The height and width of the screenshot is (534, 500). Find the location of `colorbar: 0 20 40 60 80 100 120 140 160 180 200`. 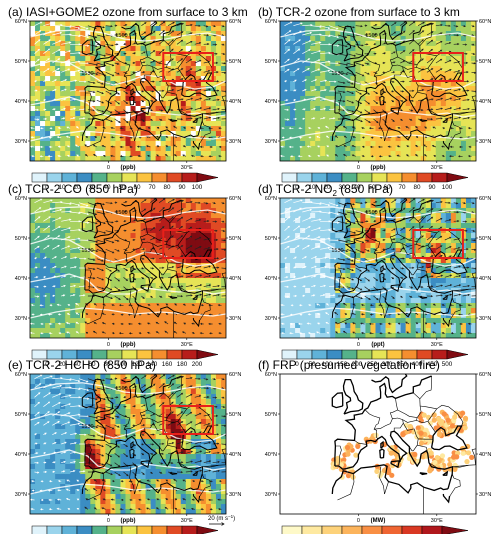

colorbar: 0 20 40 60 80 100 120 140 160 180 200 is located at coordinates (125, 358).